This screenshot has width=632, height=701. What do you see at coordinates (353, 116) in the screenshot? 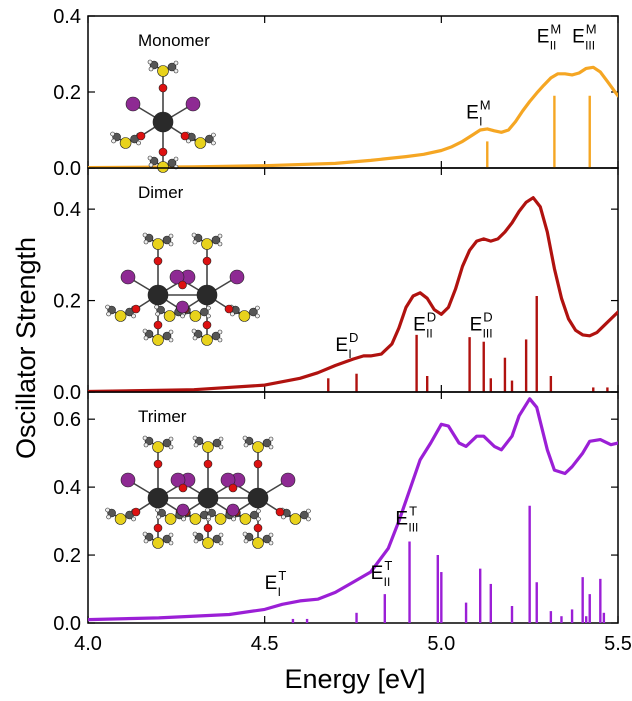
I see `monomer-spectrum-curve` at bounding box center [353, 116].